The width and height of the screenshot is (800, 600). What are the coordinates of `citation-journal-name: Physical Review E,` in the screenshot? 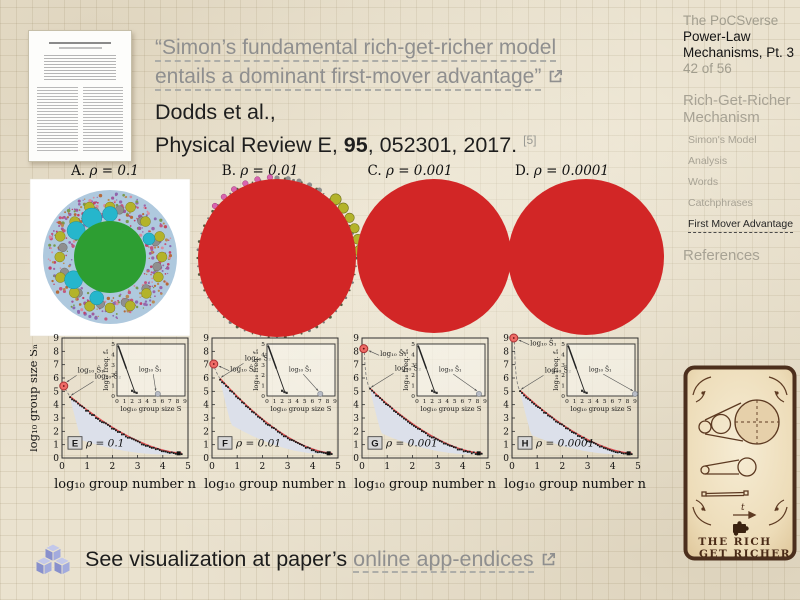 It's located at (249, 145).